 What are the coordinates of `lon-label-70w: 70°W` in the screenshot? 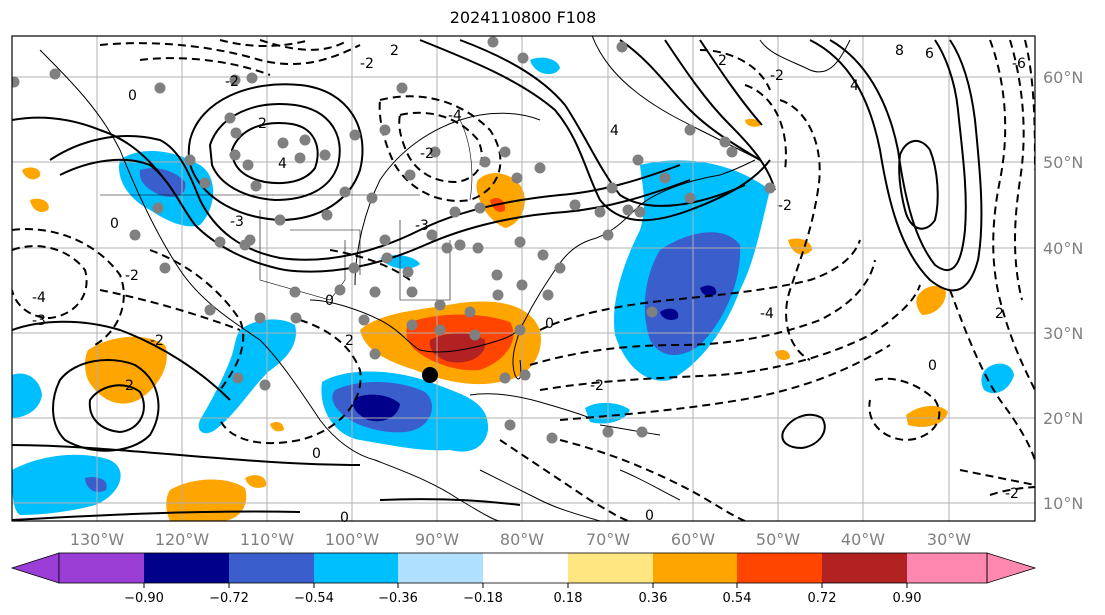 It's located at (608, 539).